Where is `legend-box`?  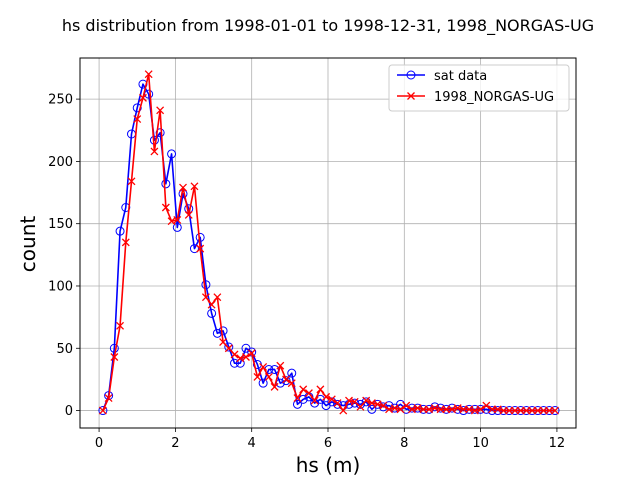
legend-box is located at coordinates (479, 88).